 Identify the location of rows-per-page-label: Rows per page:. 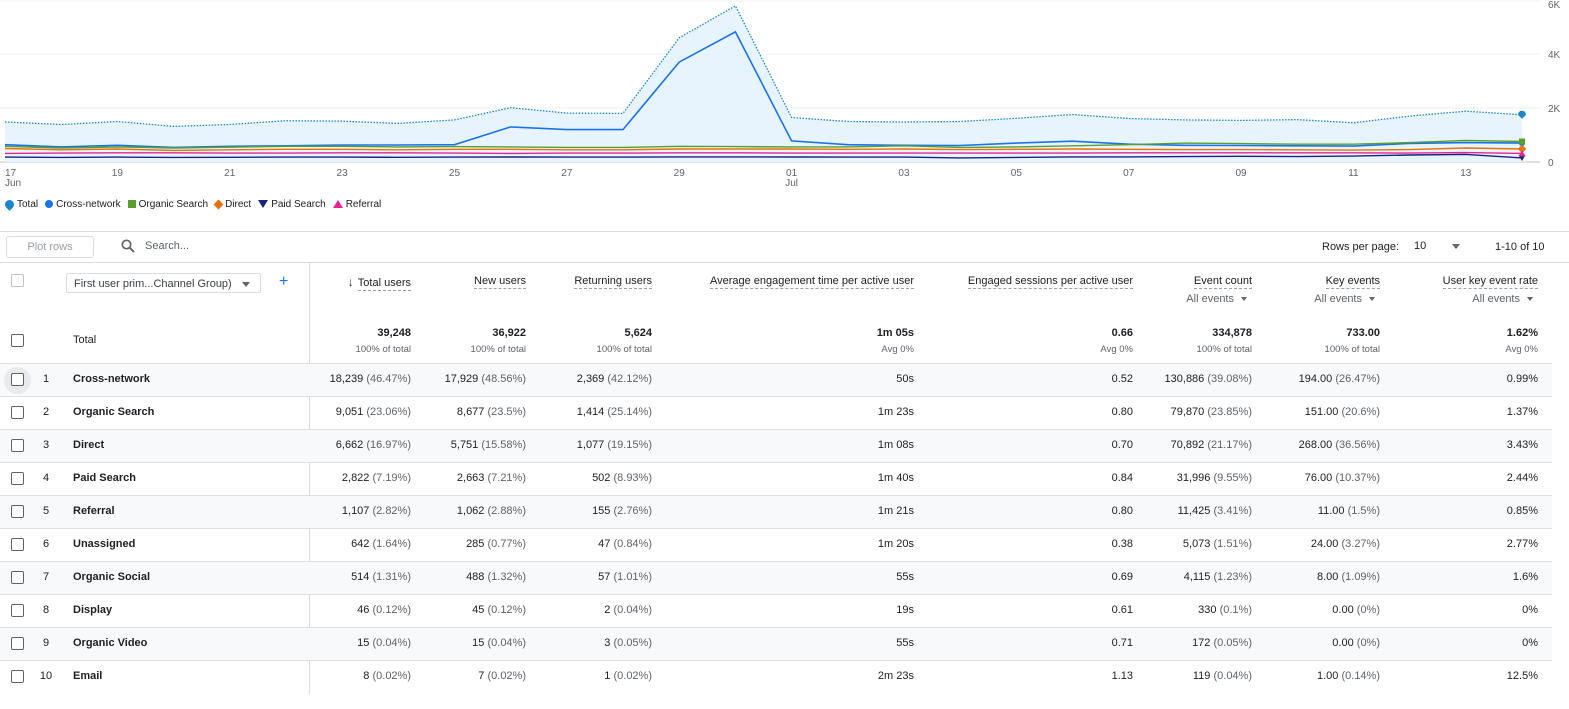
(1361, 247).